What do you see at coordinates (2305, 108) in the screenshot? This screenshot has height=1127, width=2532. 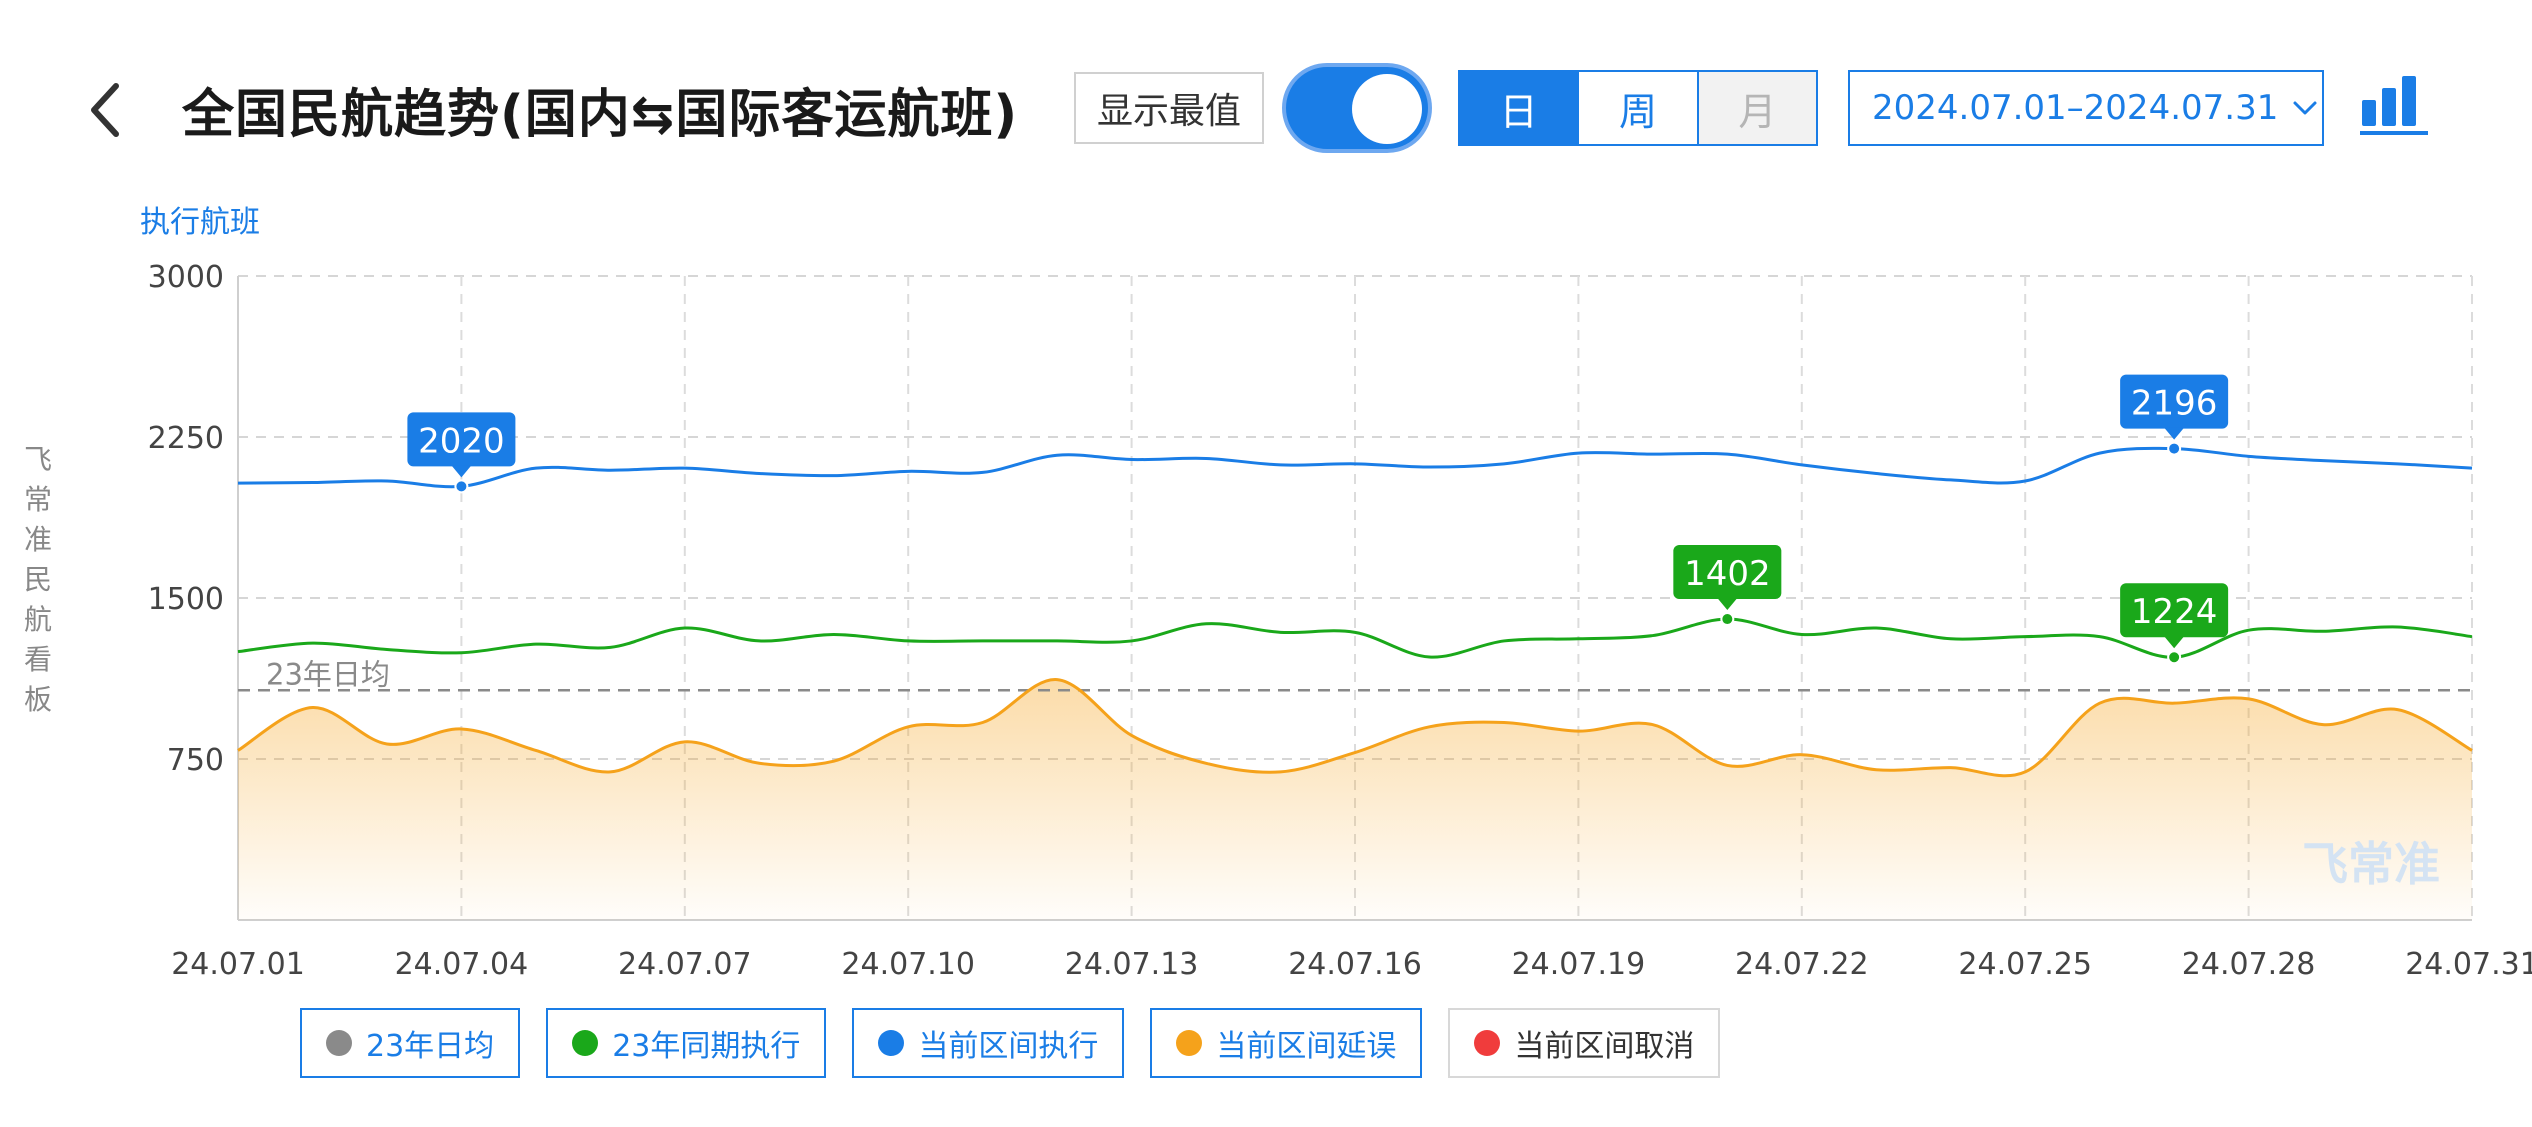 I see `chevron-down-icon` at bounding box center [2305, 108].